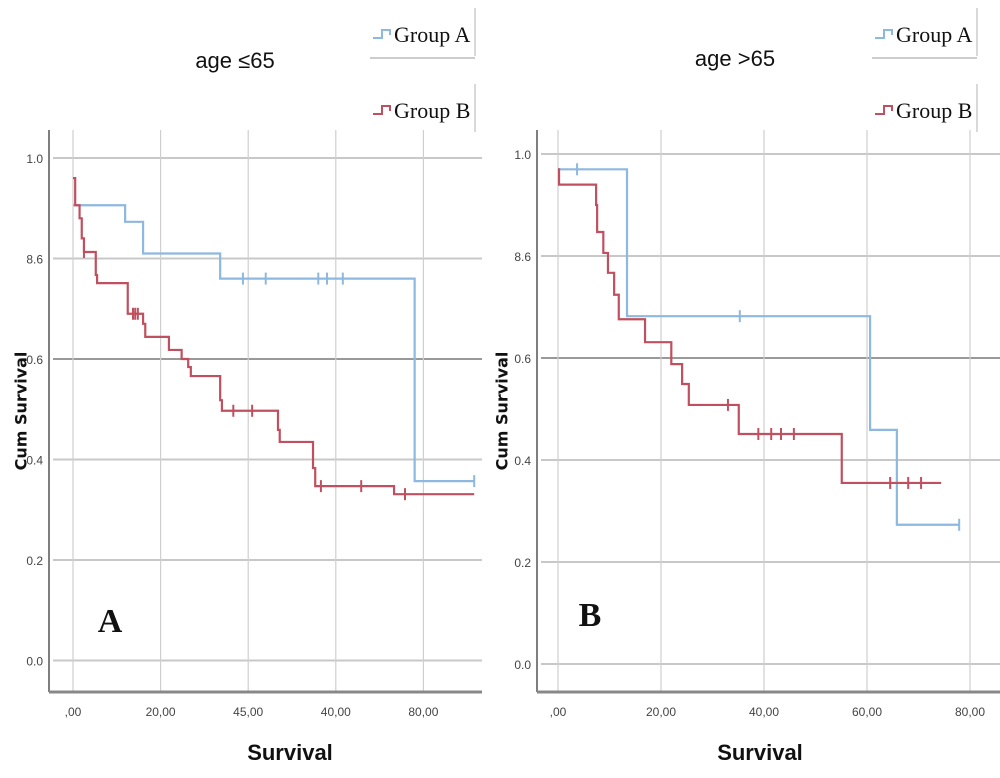  Describe the element at coordinates (248, 712) in the screenshot. I see `x-tick-label: 45,00` at that location.